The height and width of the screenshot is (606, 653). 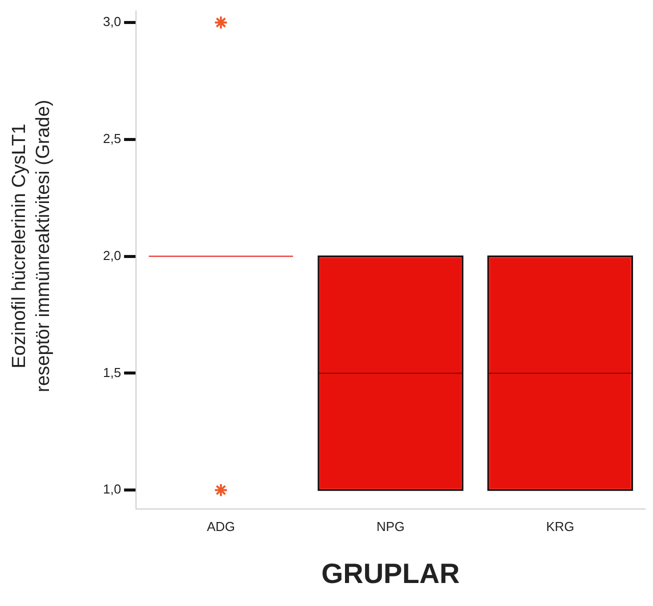 I want to click on x-axis-title: GRUPLAR, so click(x=390, y=573).